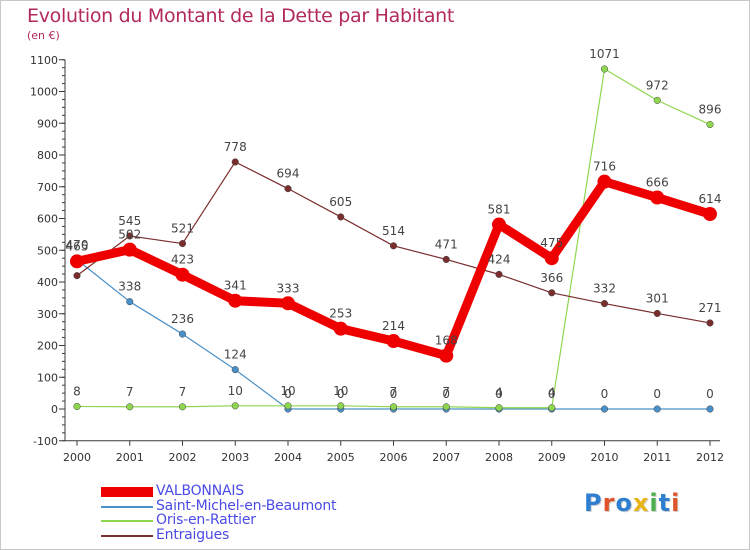  I want to click on y-tick-label: 500, so click(47, 250).